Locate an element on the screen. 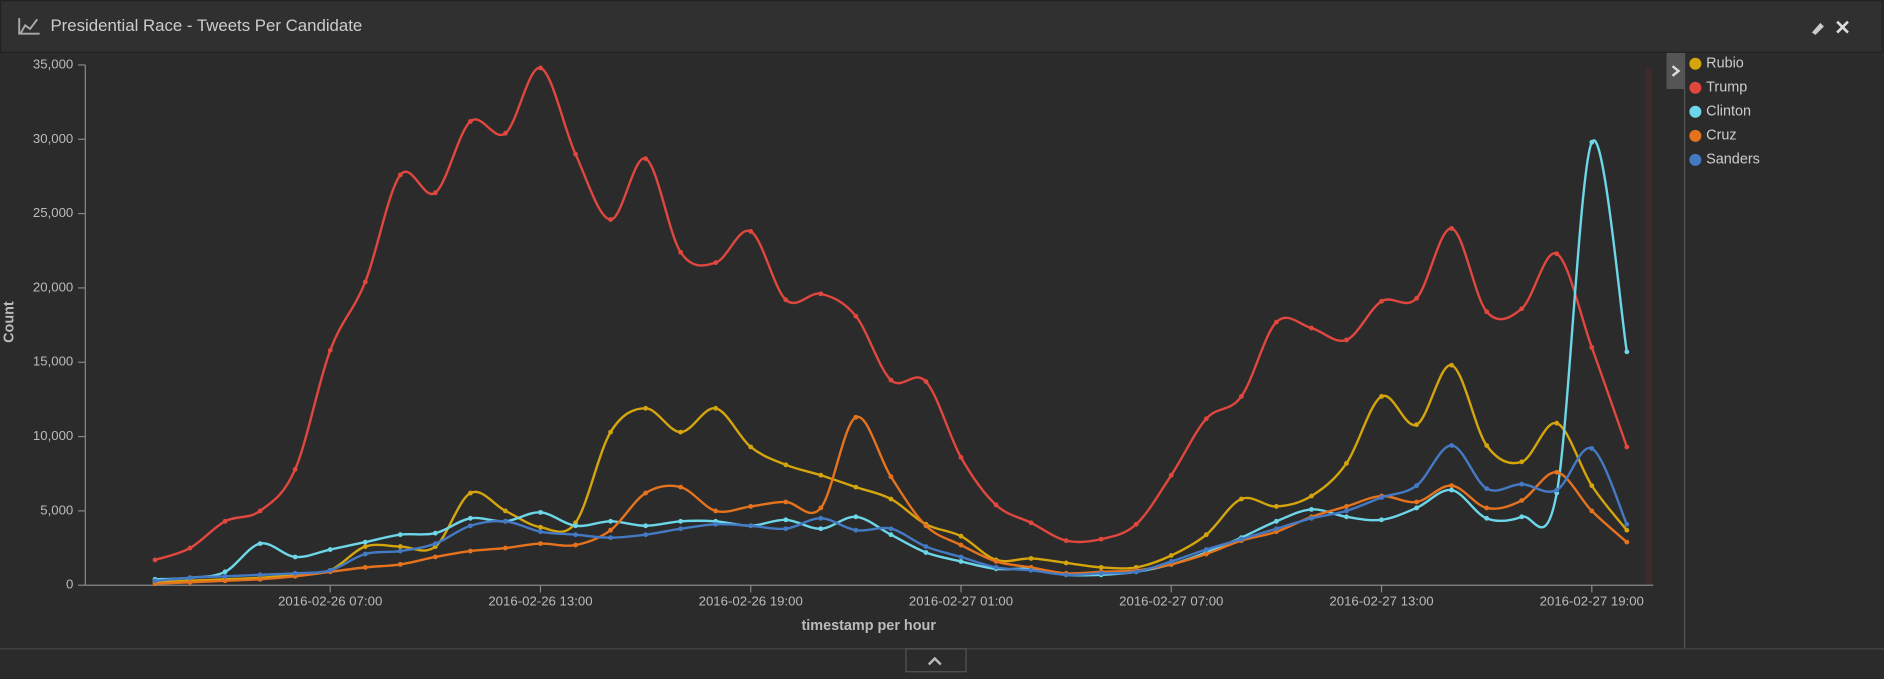 Image resolution: width=1884 pixels, height=679 pixels. legend-label: Sanders is located at coordinates (1733, 160).